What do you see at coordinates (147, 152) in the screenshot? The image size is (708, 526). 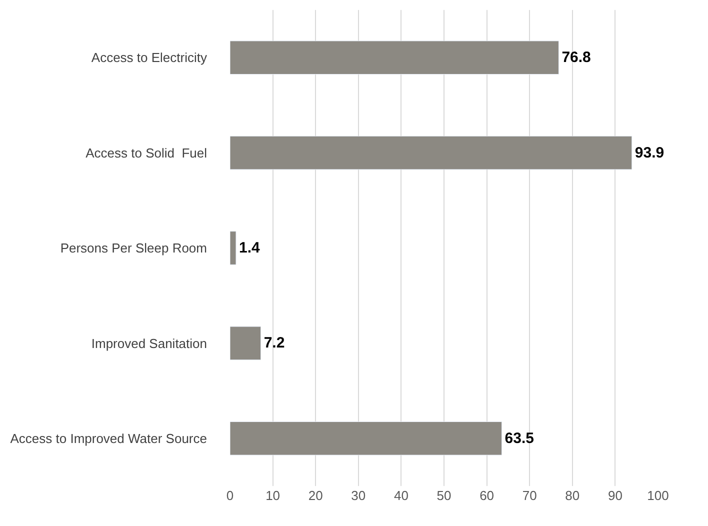 I see `y-tick-label: Access to Solid Fuel` at bounding box center [147, 152].